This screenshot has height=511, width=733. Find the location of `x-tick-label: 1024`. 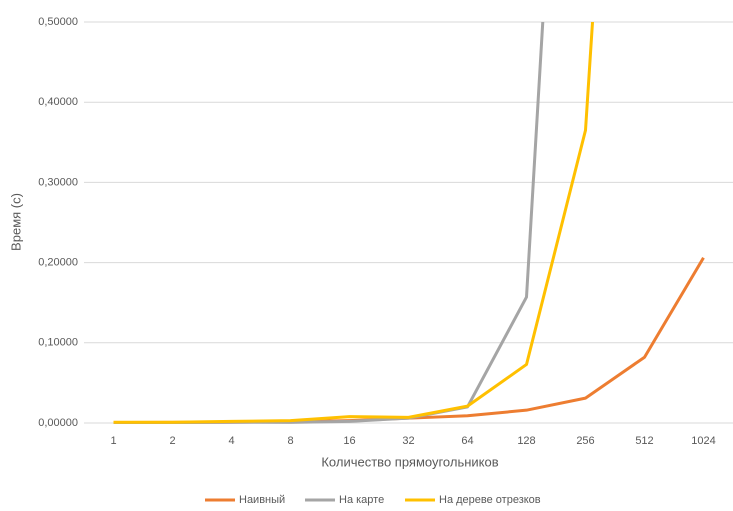

x-tick-label: 1024 is located at coordinates (703, 441).